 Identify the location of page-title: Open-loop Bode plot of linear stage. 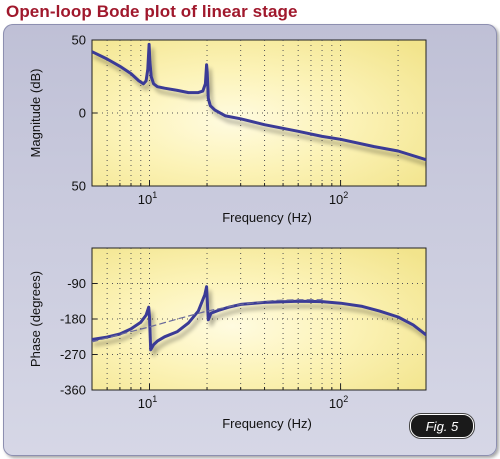
(152, 11).